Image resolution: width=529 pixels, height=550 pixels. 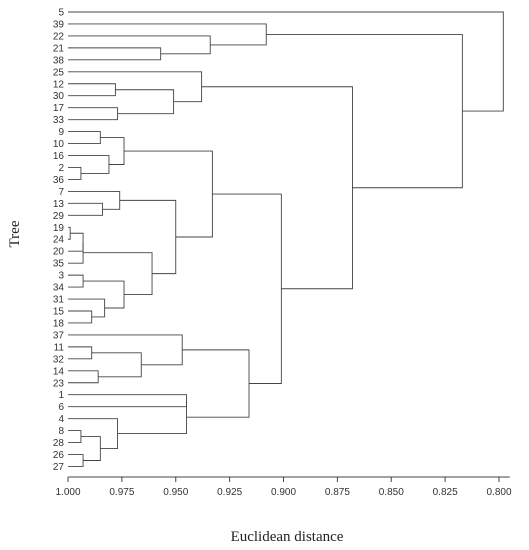 What do you see at coordinates (59, 108) in the screenshot?
I see `leaf-label-17: 17` at bounding box center [59, 108].